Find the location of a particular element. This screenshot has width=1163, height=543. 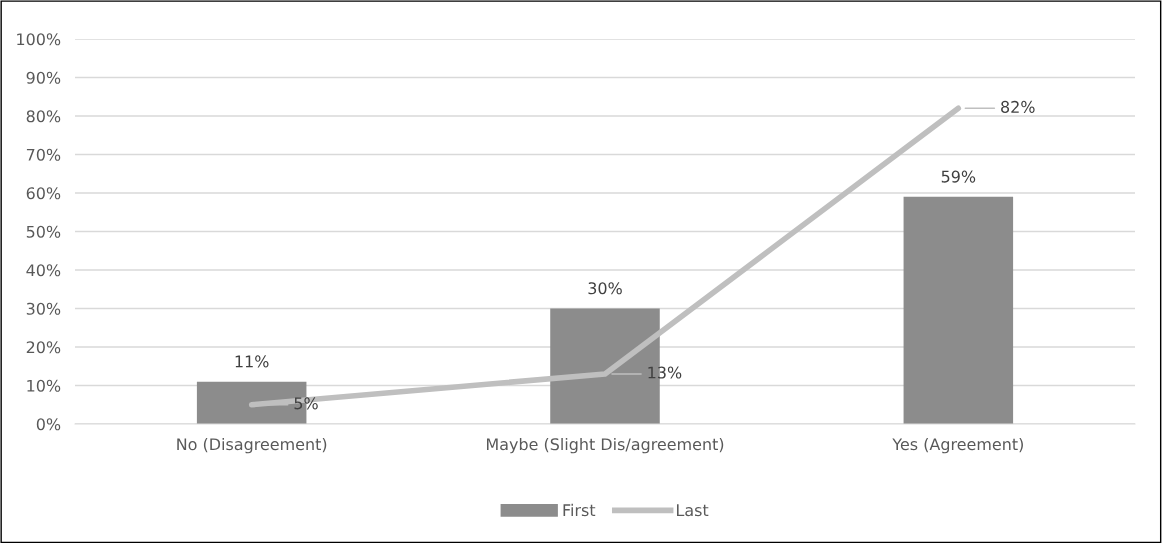

y-tick-label: 10% is located at coordinates (44, 385).